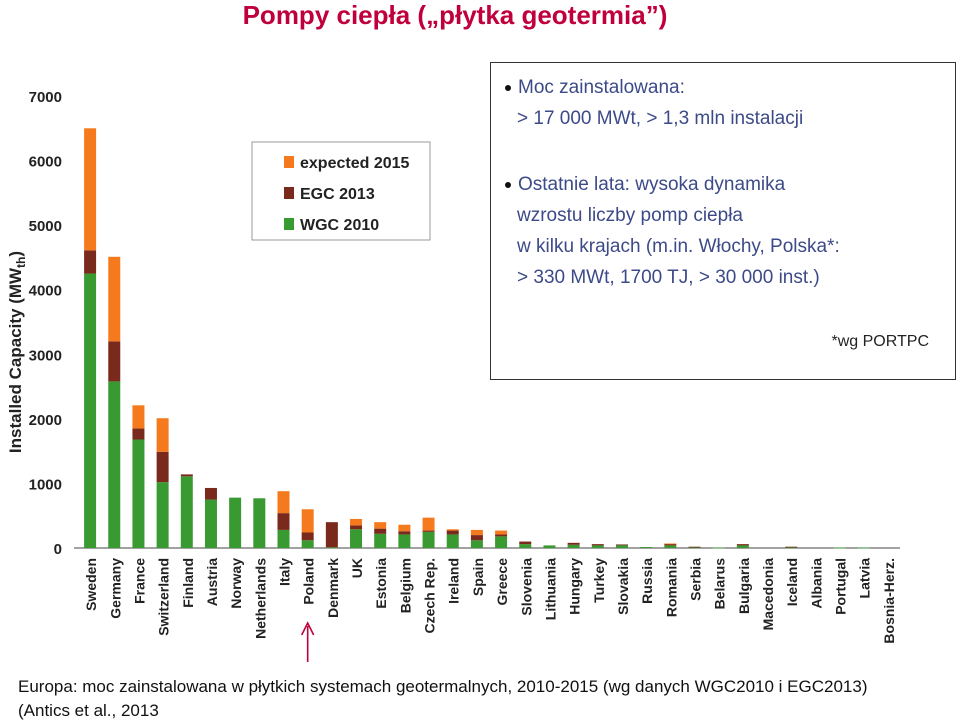 This screenshot has width=960, height=725. What do you see at coordinates (718, 548) in the screenshot?
I see `bar-belarus-wgc-2010` at bounding box center [718, 548].